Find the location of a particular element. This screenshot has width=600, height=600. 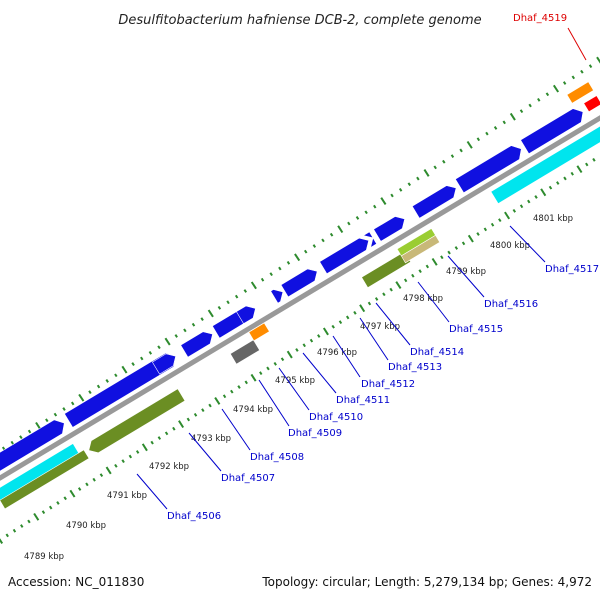

feature-orange is located at coordinates (259, 332).